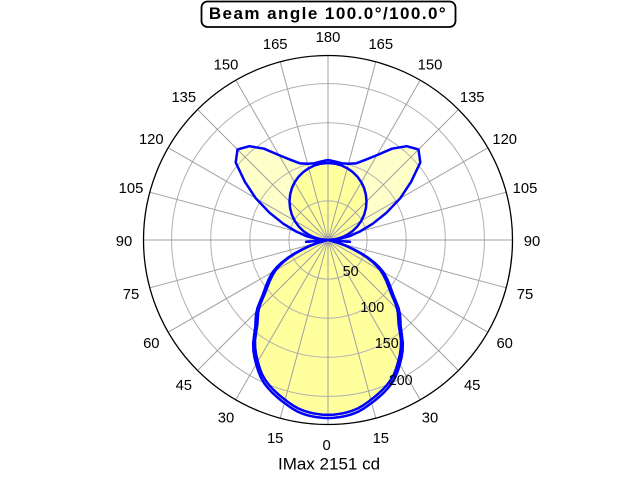 This screenshot has width=640, height=485. Describe the element at coordinates (326, 446) in the screenshot. I see `svg-text: 0` at that location.